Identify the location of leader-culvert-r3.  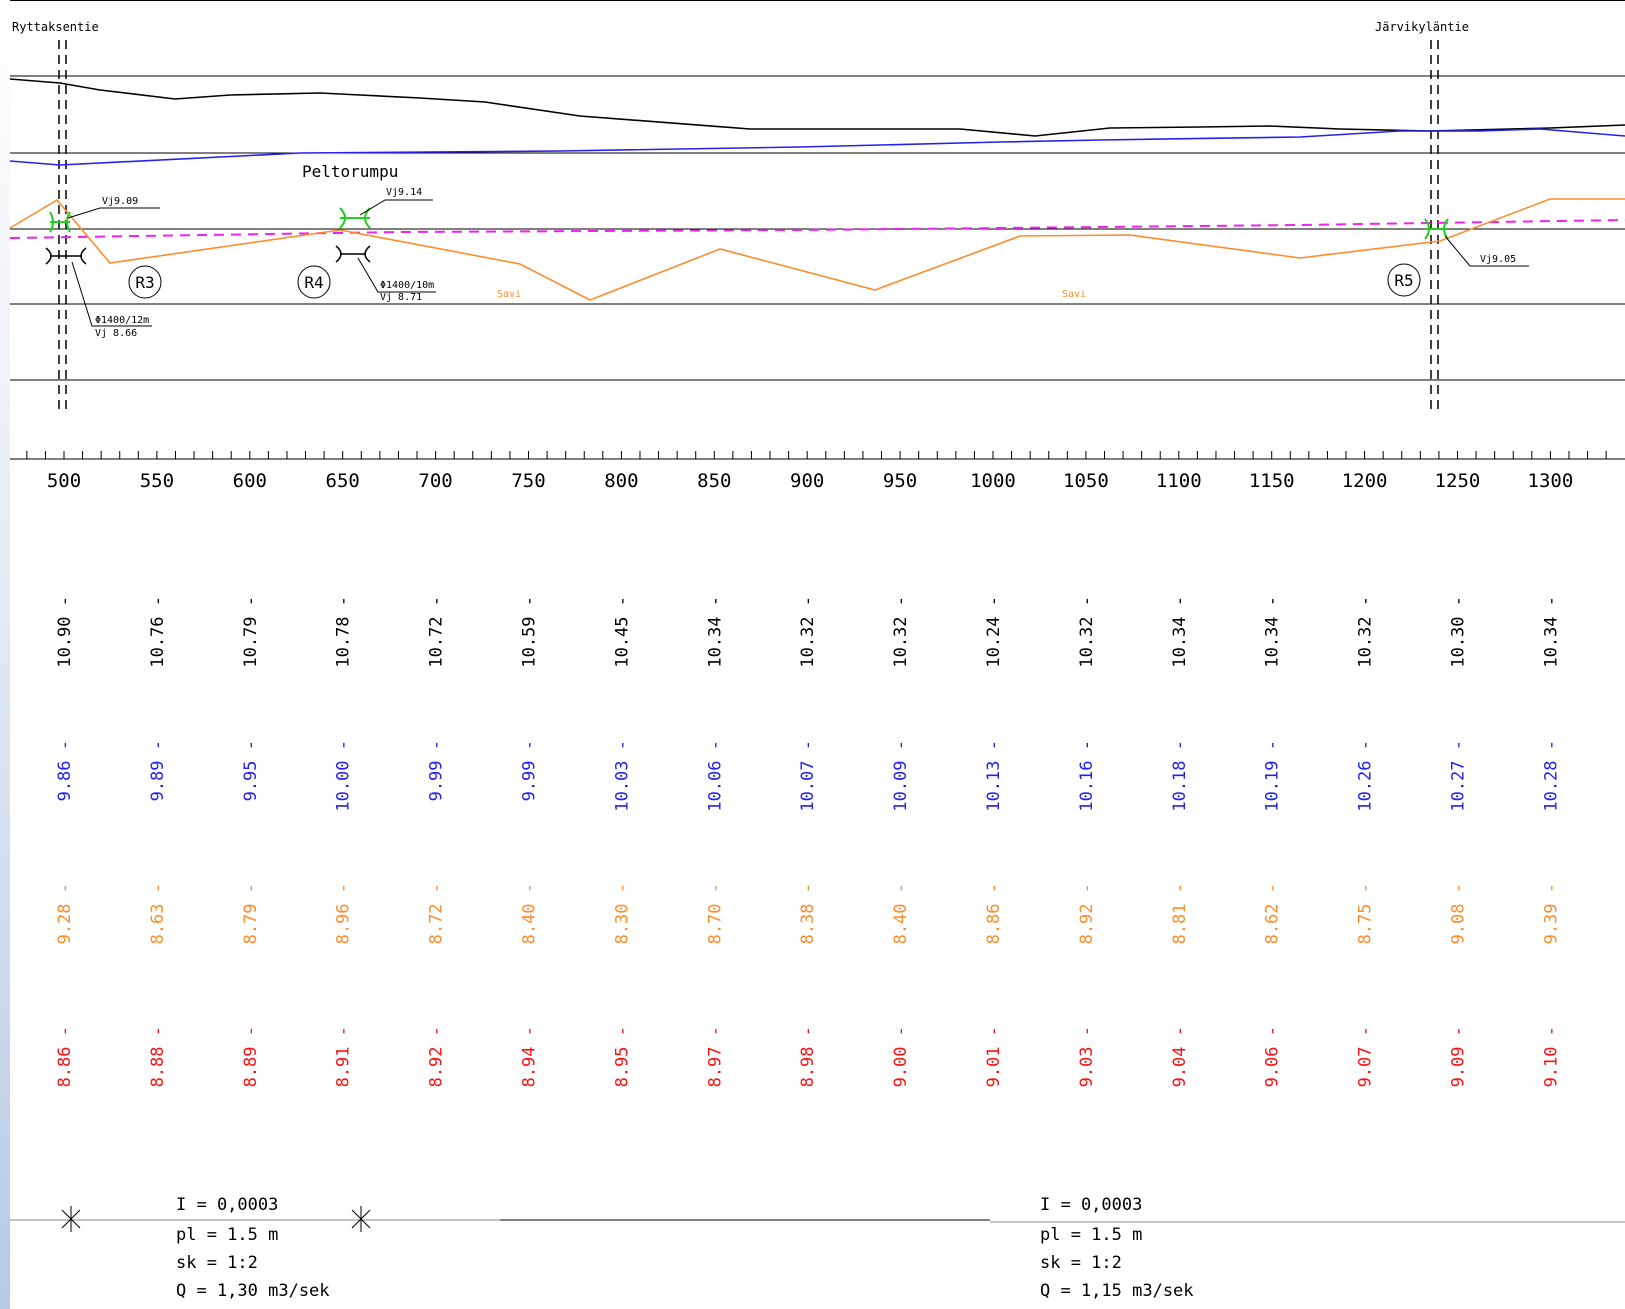
(111, 294).